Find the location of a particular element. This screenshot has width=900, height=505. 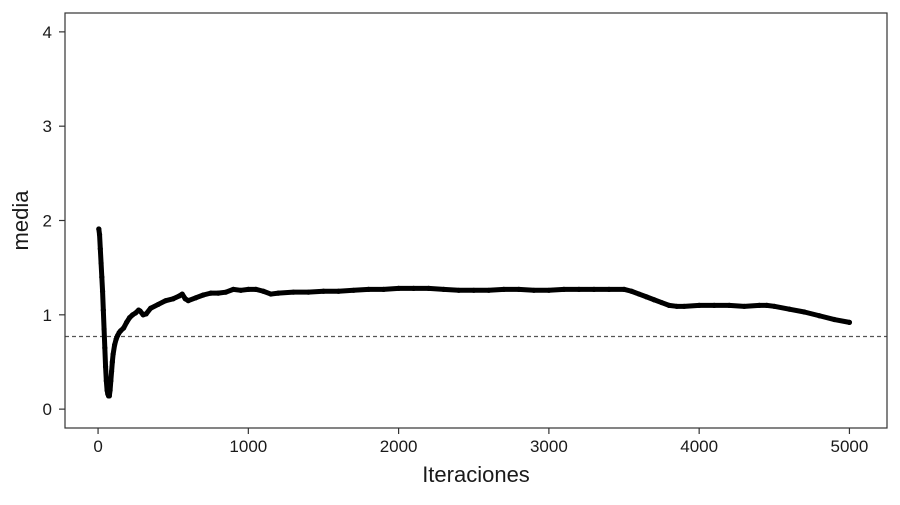

y-tick-label: 4 is located at coordinates (47, 32).